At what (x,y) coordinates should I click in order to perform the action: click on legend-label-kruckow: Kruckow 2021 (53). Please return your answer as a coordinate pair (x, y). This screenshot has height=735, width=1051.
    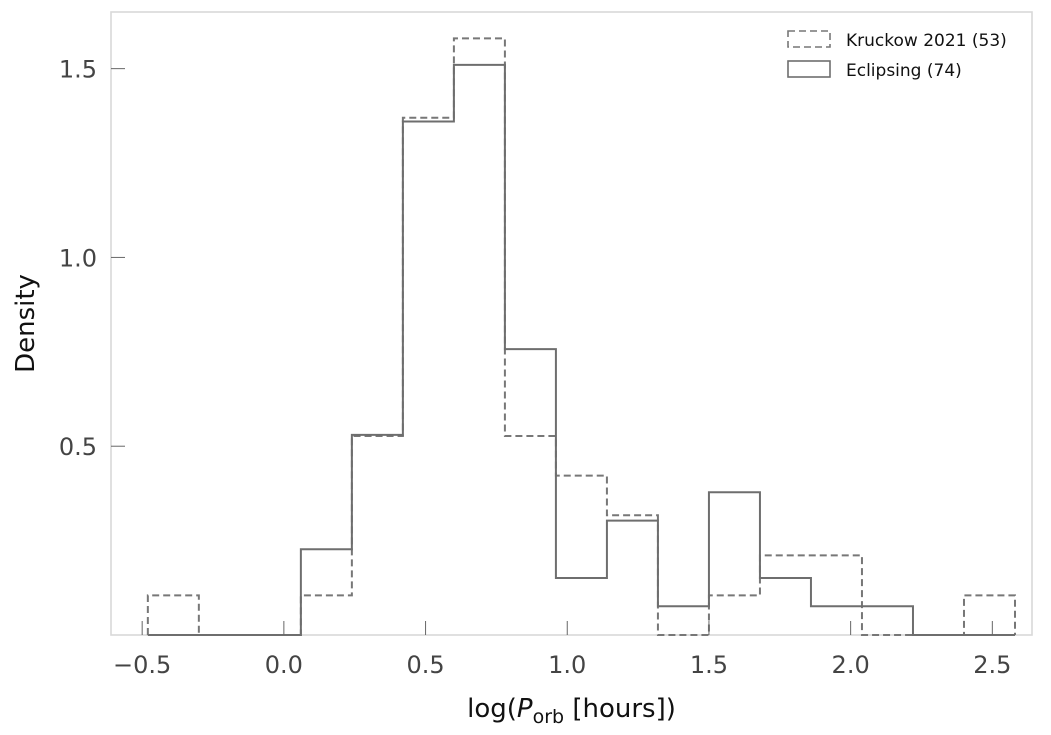
    Looking at the image, I should click on (926, 41).